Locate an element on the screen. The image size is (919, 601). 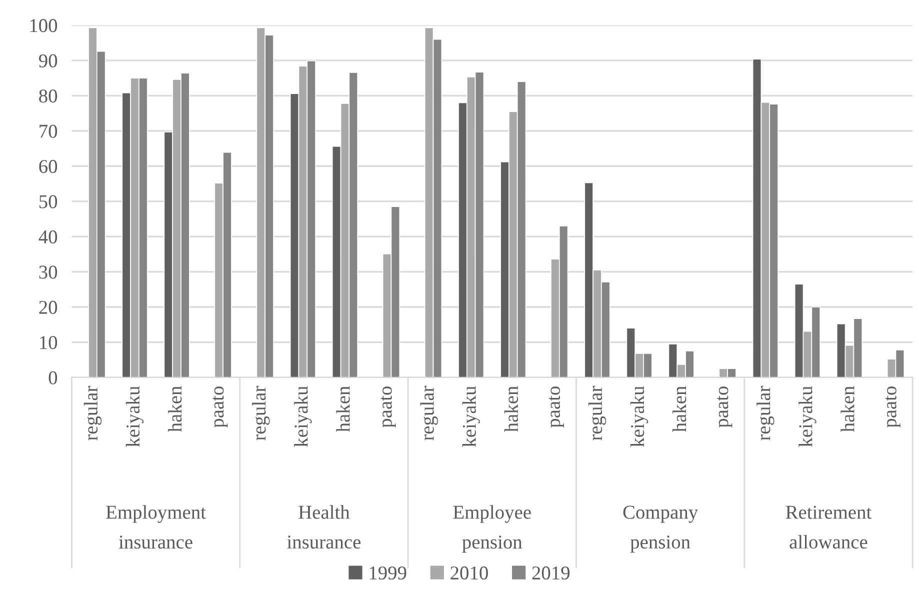
y-tick-label: 90 is located at coordinates (48, 61).